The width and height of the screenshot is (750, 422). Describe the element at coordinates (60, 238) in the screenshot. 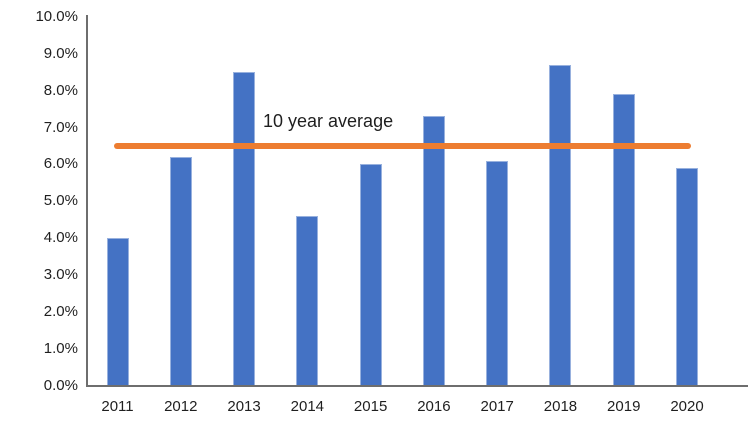

I see `y-tick-label: 4.0%` at that location.